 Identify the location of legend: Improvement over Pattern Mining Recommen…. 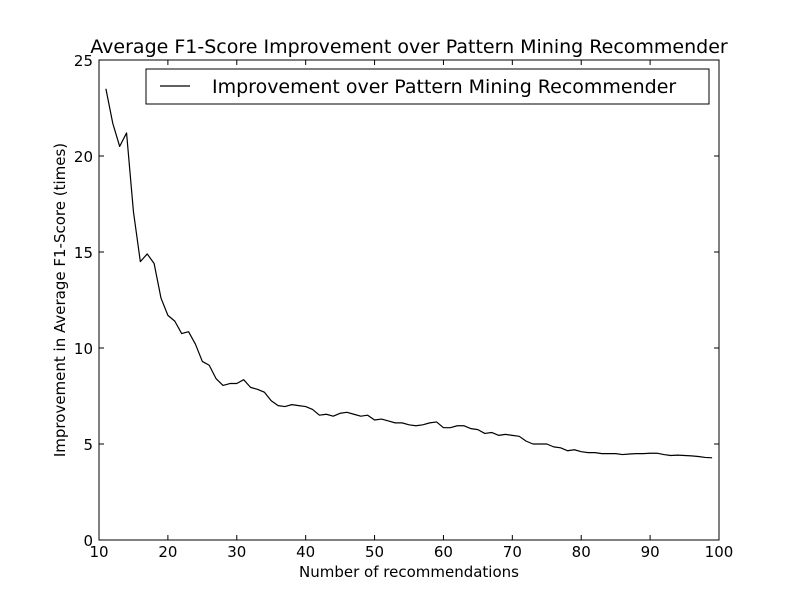
(427, 86).